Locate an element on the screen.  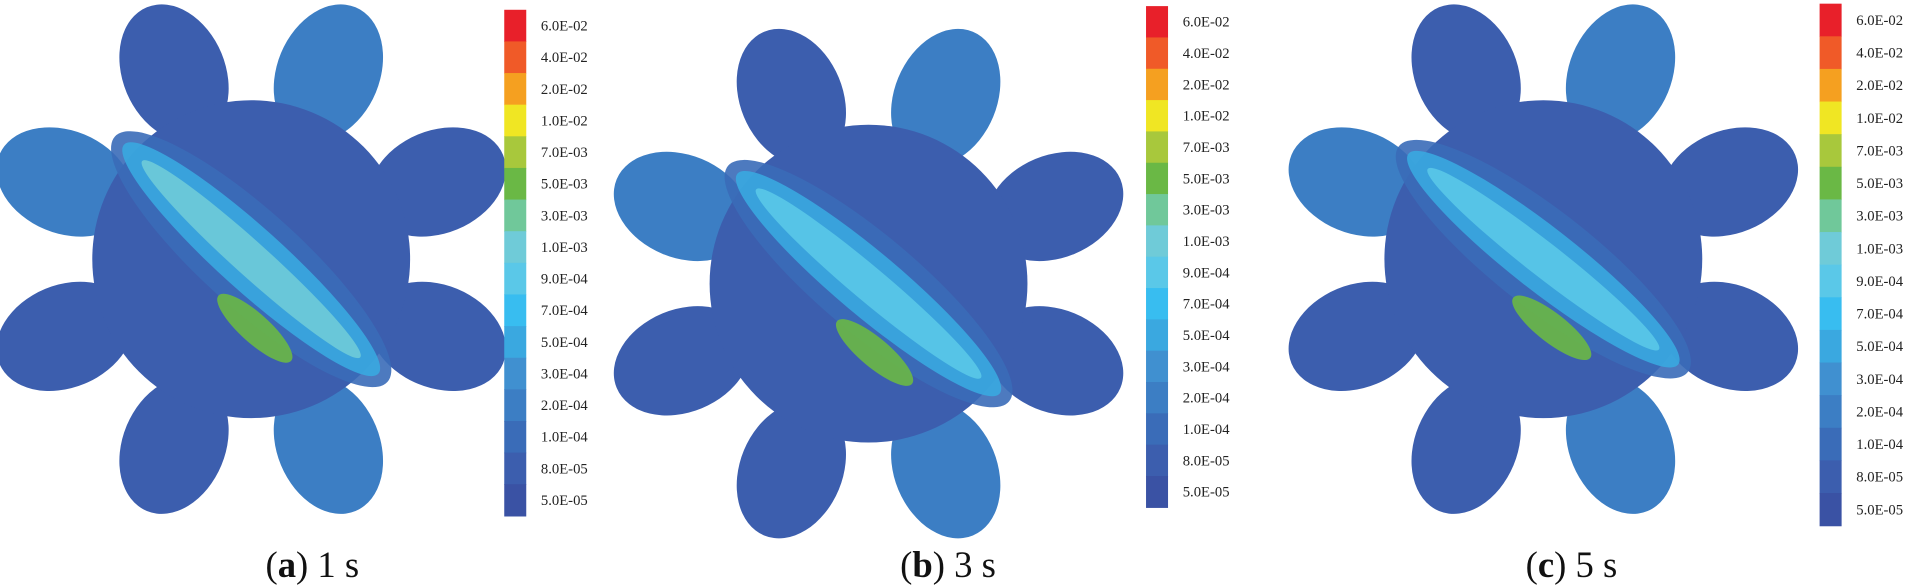
colorbar-label: 3.0E-03 is located at coordinates (1879, 217).